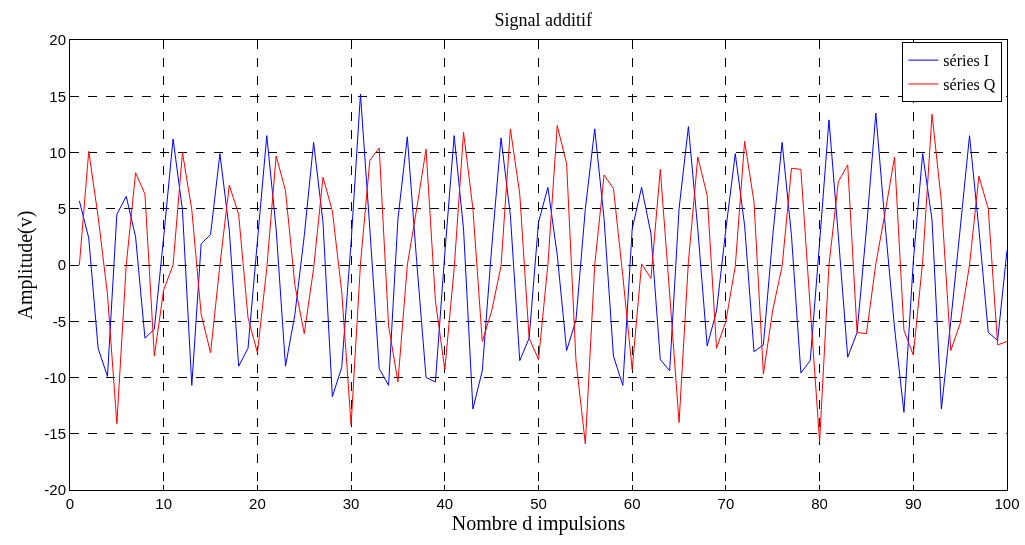 The width and height of the screenshot is (1025, 545). What do you see at coordinates (55, 433) in the screenshot?
I see `y-tick-label: -15` at bounding box center [55, 433].